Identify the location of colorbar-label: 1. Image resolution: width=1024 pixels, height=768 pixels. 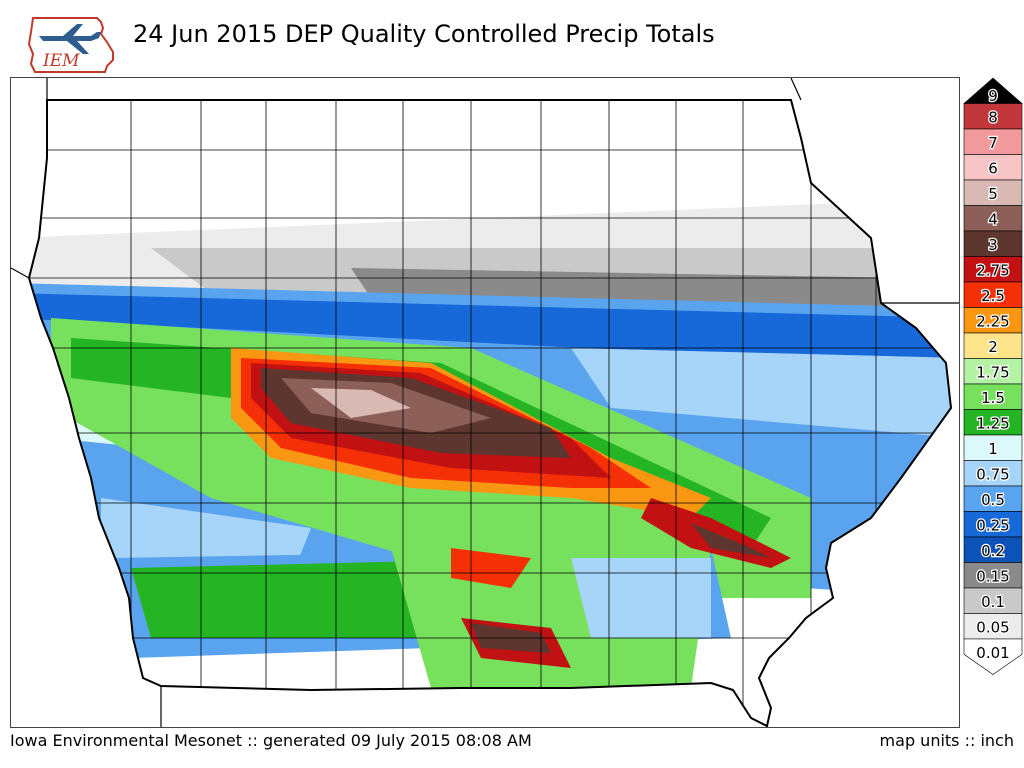
(993, 449).